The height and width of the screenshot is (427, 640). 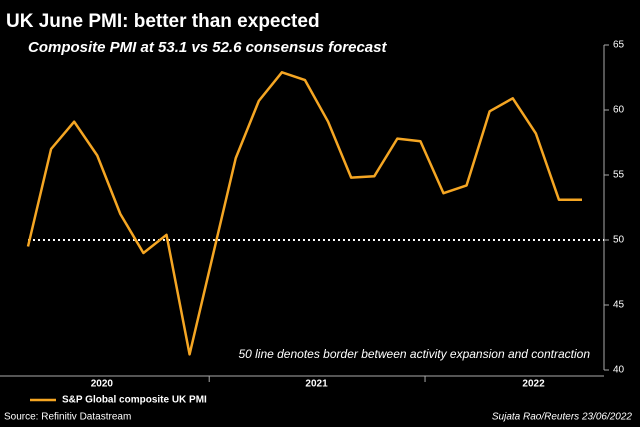 I want to click on credit: Sujata Rao/Reuters 23/06/2022, so click(x=562, y=417).